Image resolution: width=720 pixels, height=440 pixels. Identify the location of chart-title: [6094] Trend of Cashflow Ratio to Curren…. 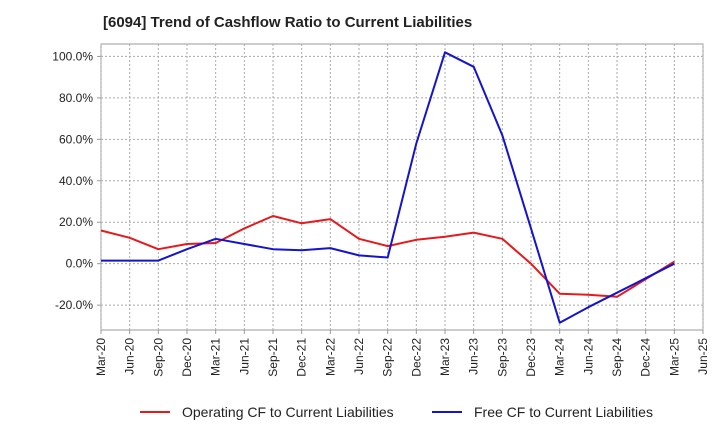
(288, 22).